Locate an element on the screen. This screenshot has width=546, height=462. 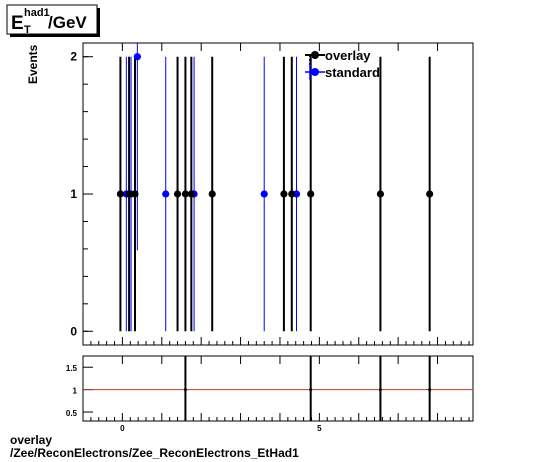
legend-standard-marker is located at coordinates (315, 72).